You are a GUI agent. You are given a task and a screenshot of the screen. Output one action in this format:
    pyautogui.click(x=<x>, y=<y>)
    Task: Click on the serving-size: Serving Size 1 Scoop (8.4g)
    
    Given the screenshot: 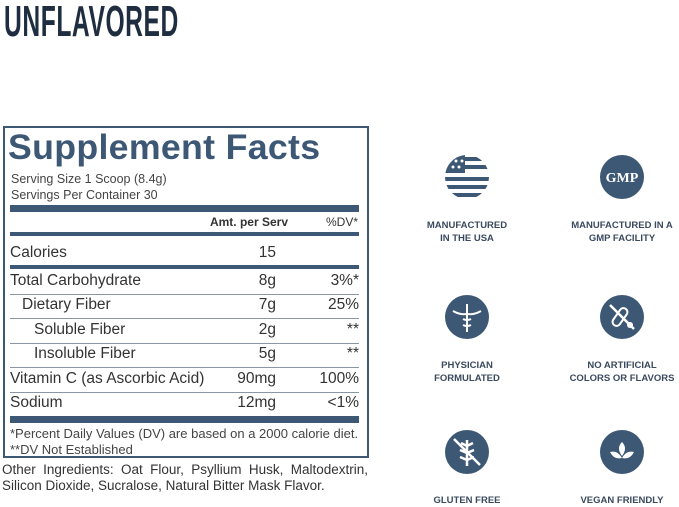 What is the action you would take?
    pyautogui.click(x=89, y=179)
    